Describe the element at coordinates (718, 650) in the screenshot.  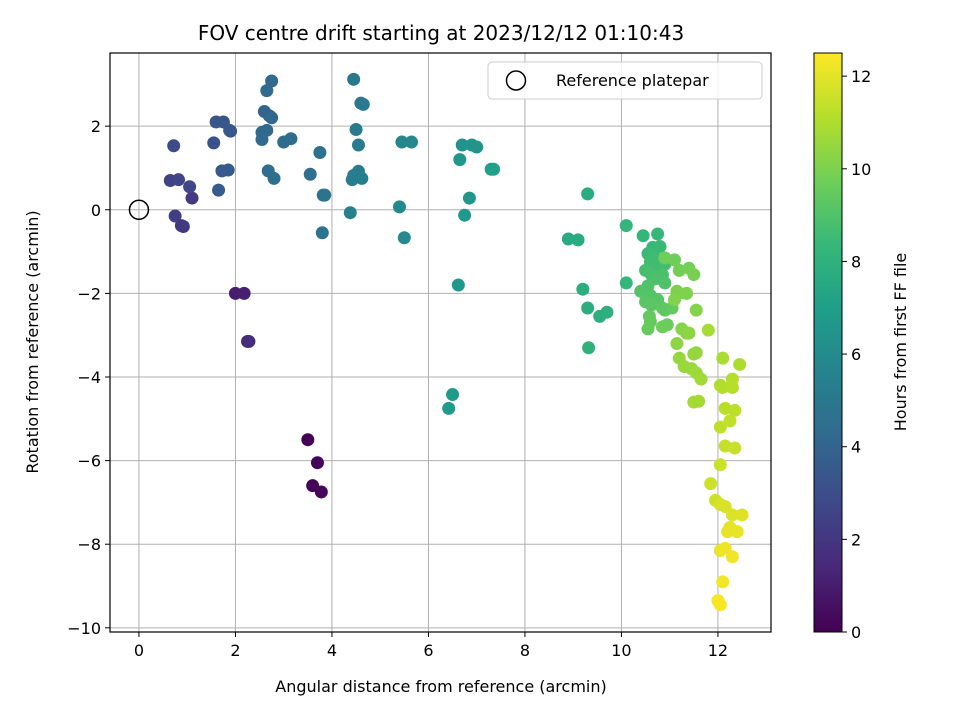
I see `x-tick-label: 12` at that location.